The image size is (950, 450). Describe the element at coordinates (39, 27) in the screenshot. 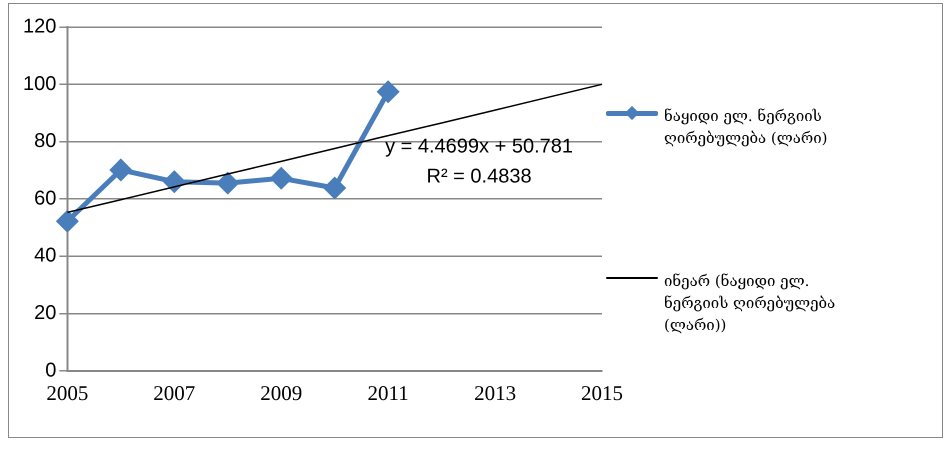

I see `y-tick-label: 120` at that location.